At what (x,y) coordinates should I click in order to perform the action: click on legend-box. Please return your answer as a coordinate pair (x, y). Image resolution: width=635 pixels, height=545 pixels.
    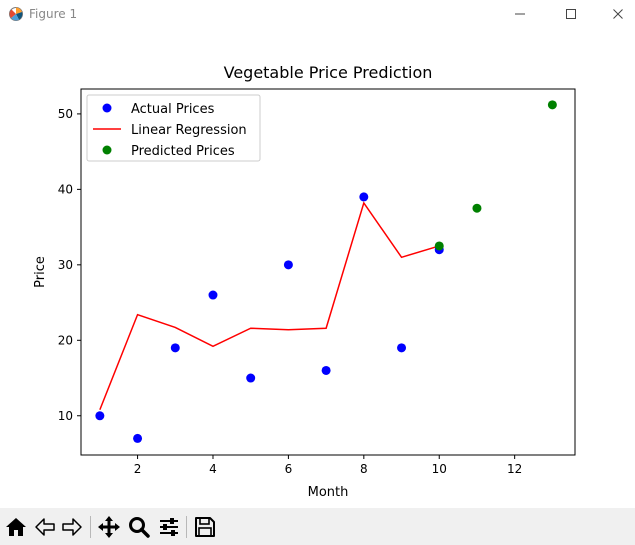
    Looking at the image, I should click on (173, 128).